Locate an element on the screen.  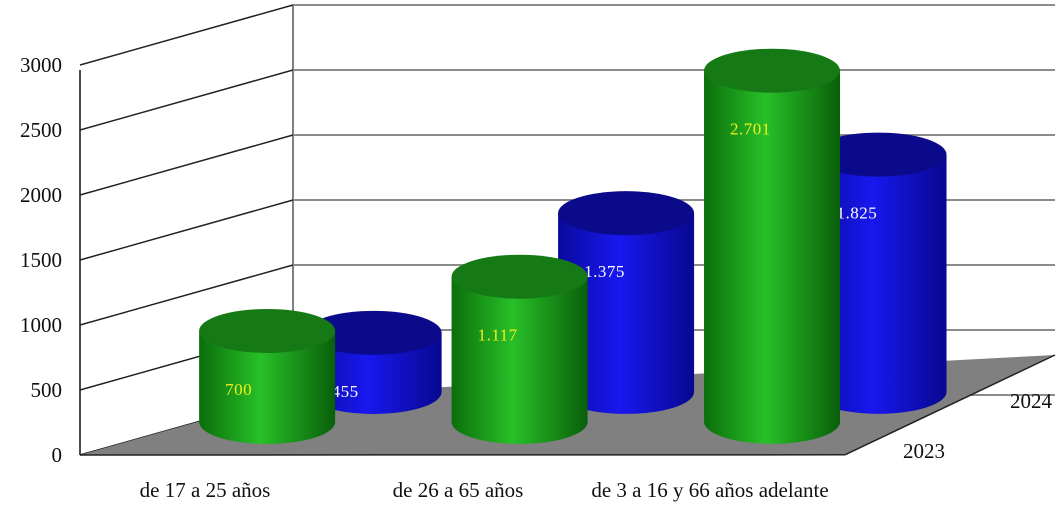
y-tick-label: 1500 is located at coordinates (41, 260).